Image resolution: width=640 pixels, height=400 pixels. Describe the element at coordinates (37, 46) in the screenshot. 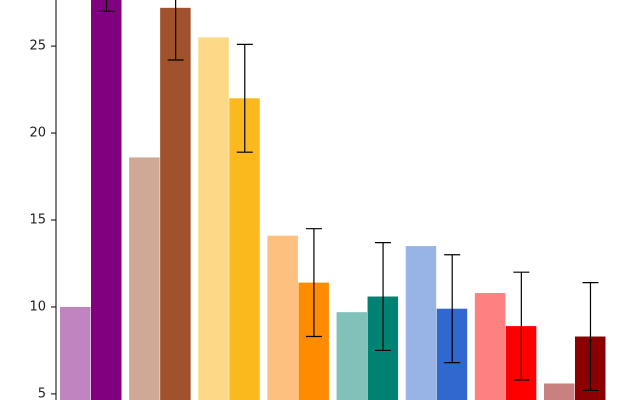

I see `y-tick-label: 25` at that location.